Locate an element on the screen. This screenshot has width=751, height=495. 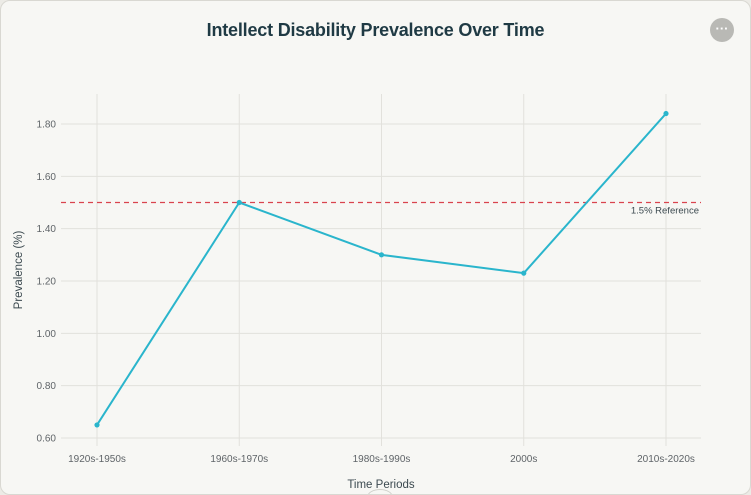
y-tick-label: 1.80 is located at coordinates (47, 125).